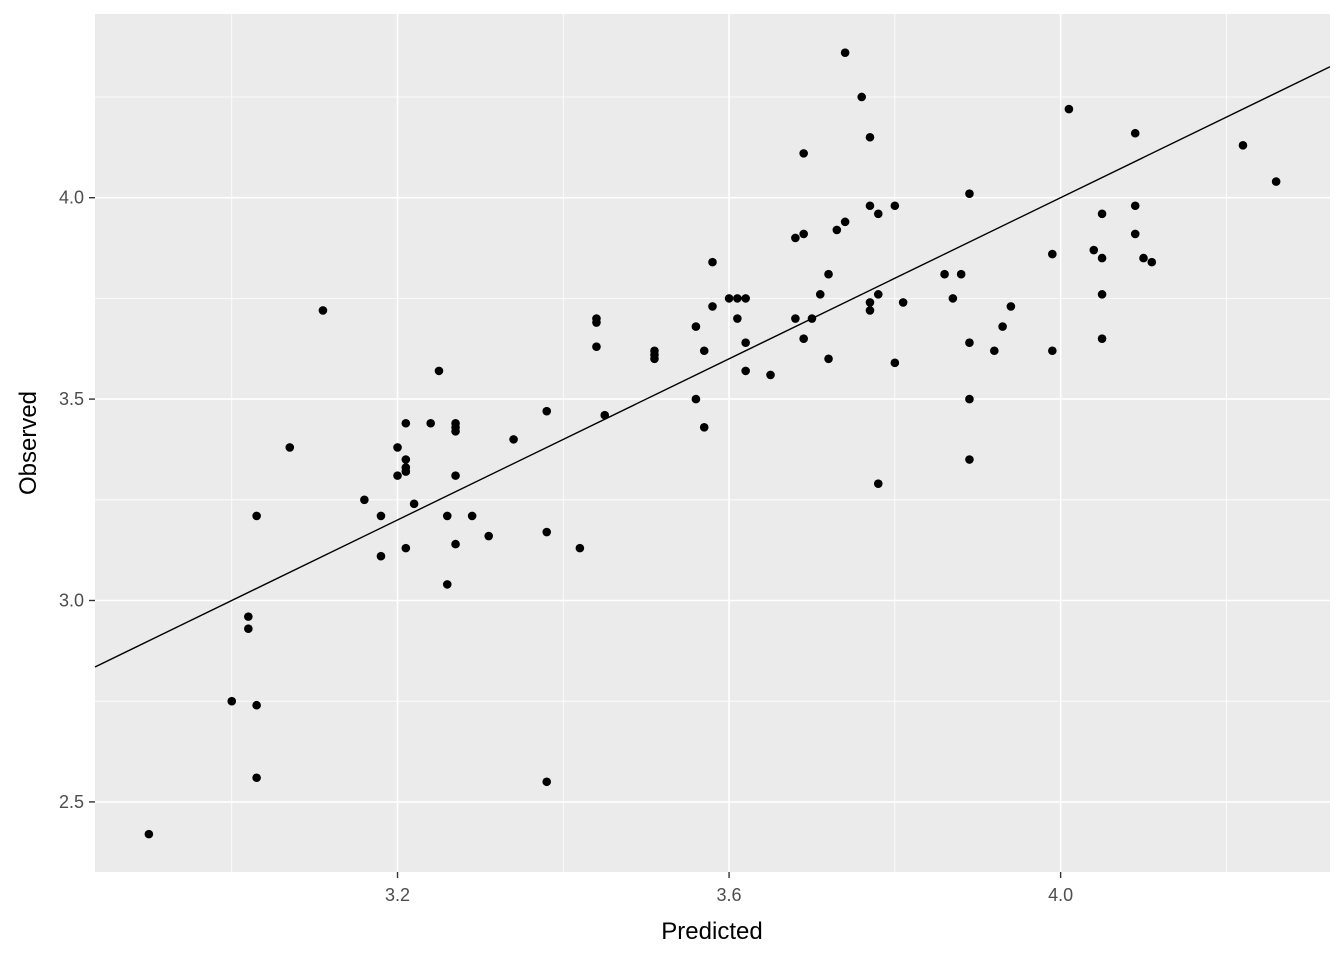  I want to click on x-tick-label: 3.6, so click(729, 895).